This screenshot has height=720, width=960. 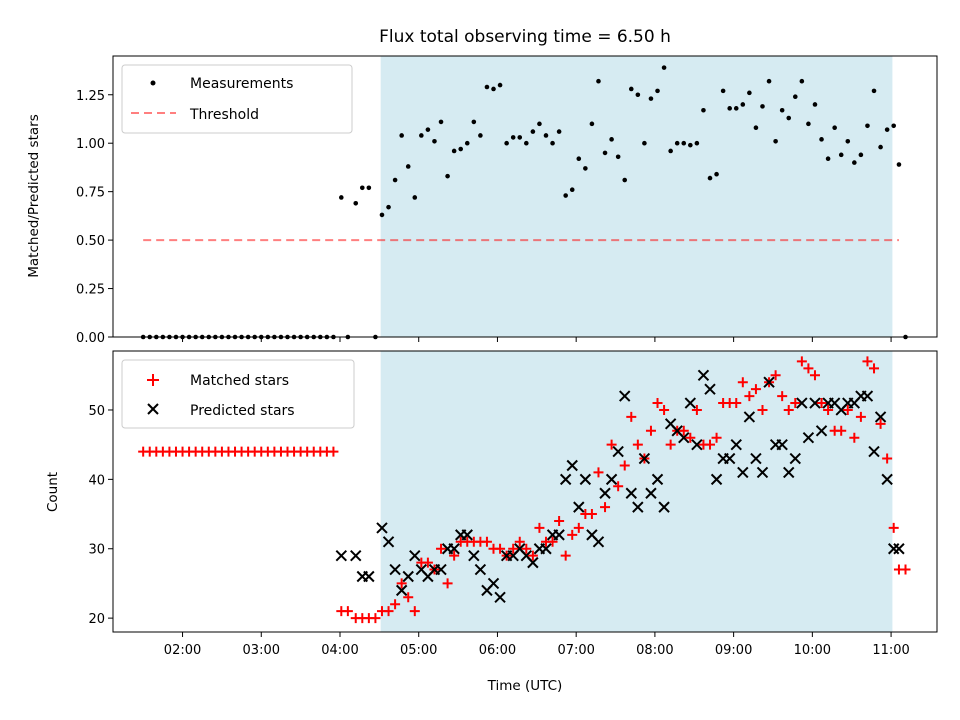 I want to click on top-y-tick-label: 0.50, so click(x=90, y=241).